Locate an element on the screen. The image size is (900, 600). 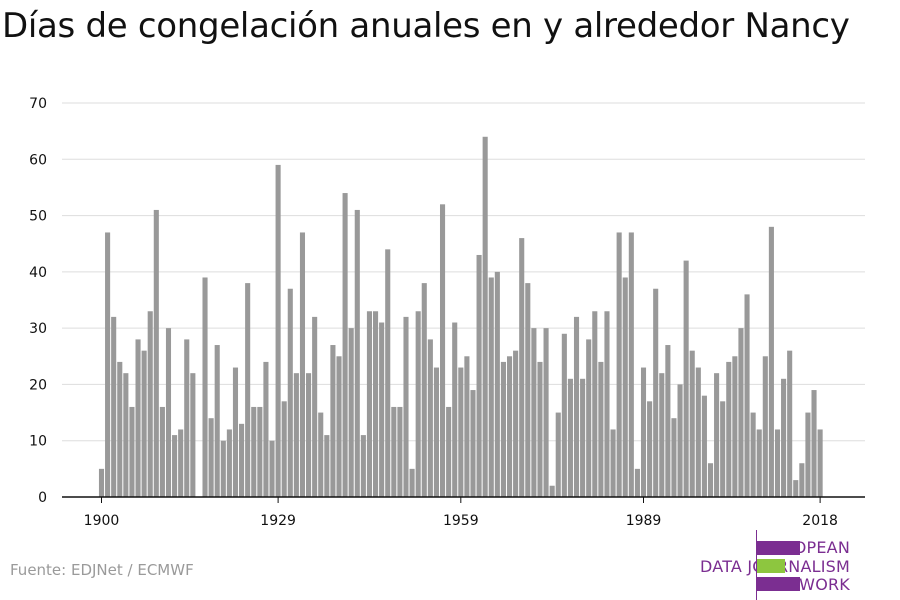
bar-1994 is located at coordinates (674, 457).